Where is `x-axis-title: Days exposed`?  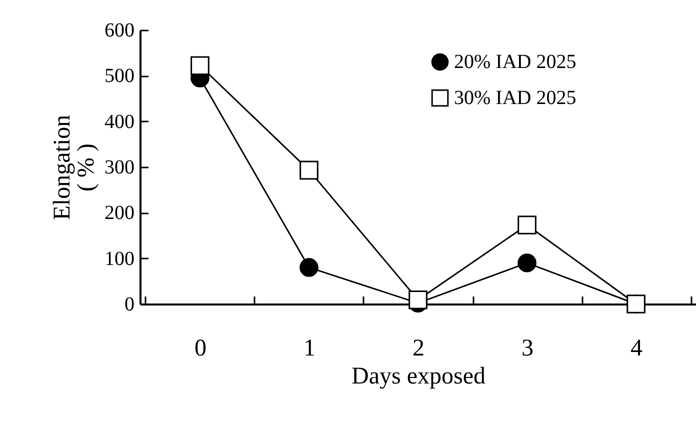
x-axis-title: Days exposed is located at coordinates (419, 377).